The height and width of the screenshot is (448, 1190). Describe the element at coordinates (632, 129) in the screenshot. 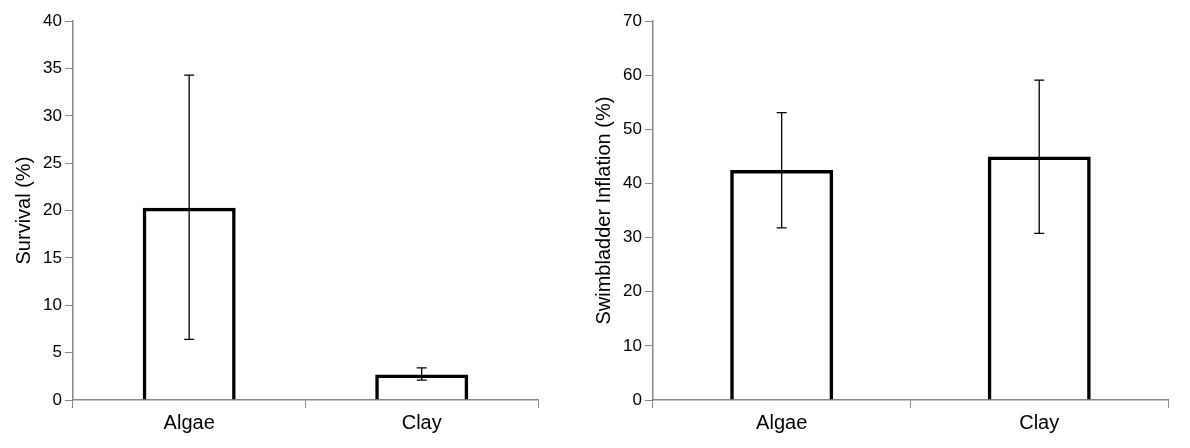

I see `y-tick-label: 50` at that location.